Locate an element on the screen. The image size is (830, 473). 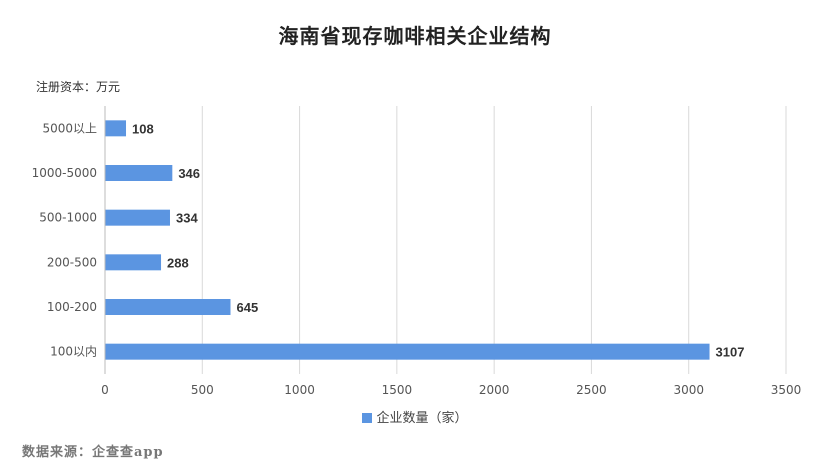
x-tick-label: 3500 is located at coordinates (786, 390).